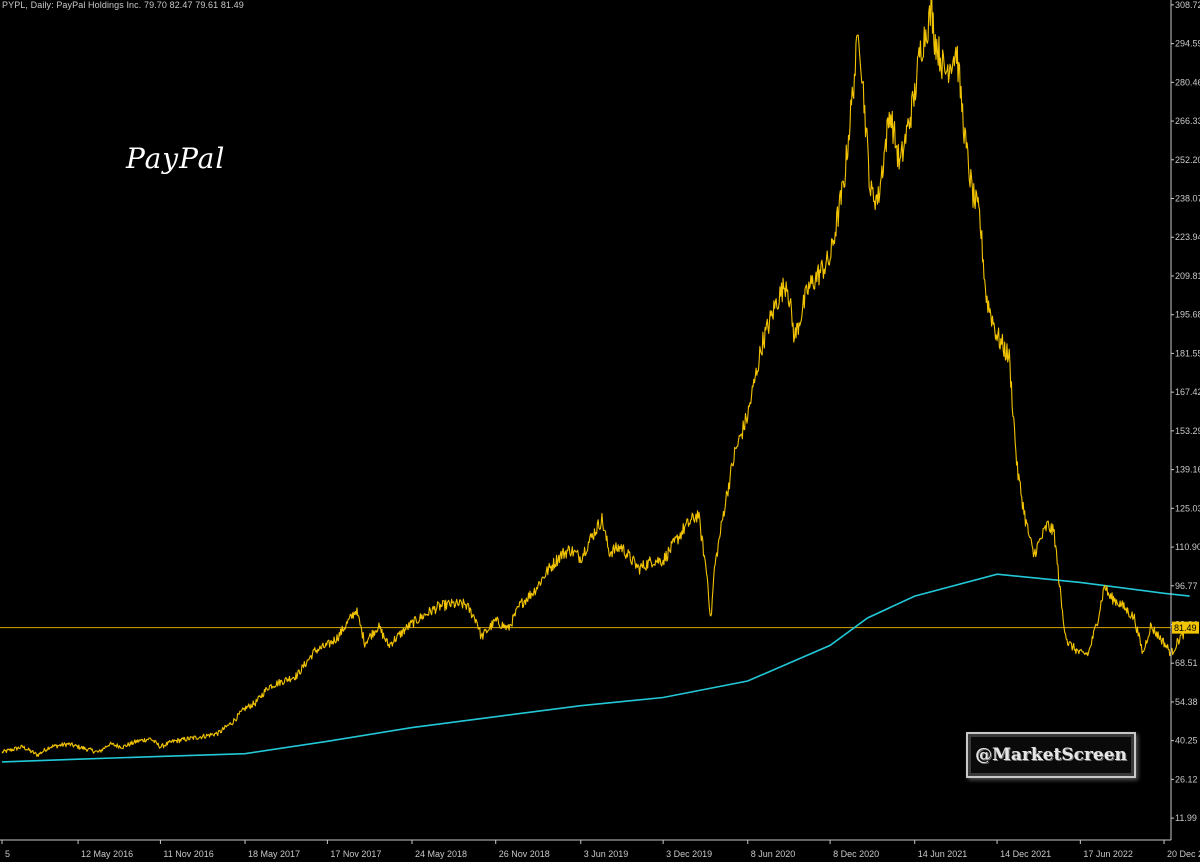  What do you see at coordinates (1187, 315) in the screenshot?
I see `y-tick-label: 195.68` at bounding box center [1187, 315].